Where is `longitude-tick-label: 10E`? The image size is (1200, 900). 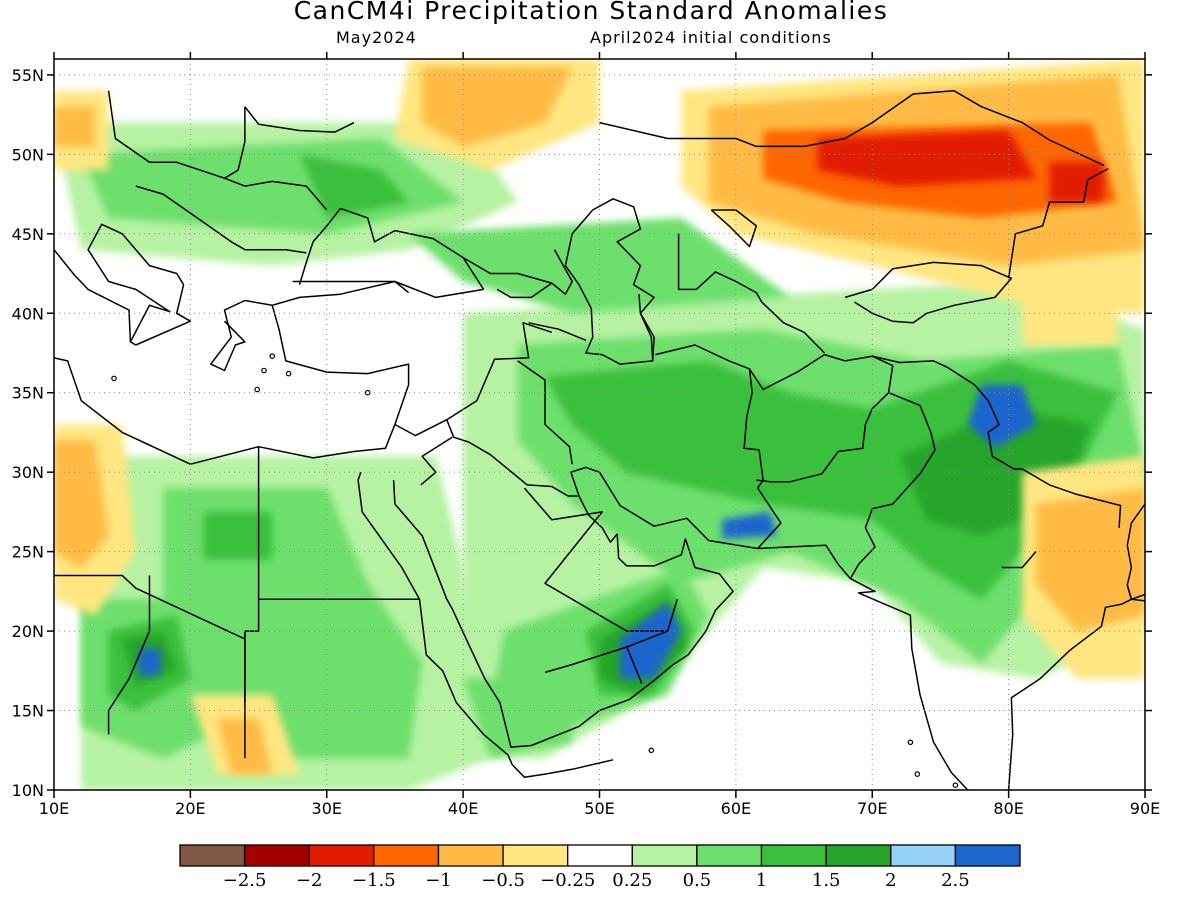
longitude-tick-label: 10E is located at coordinates (54, 808).